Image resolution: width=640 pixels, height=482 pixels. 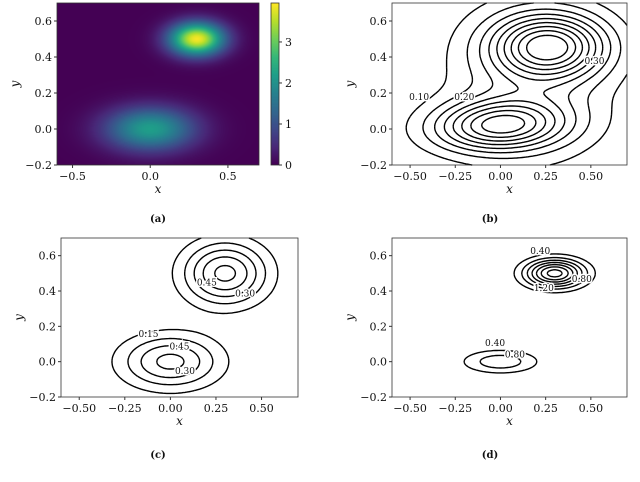 I want to click on colorbar-gradient, so click(x=275, y=84).